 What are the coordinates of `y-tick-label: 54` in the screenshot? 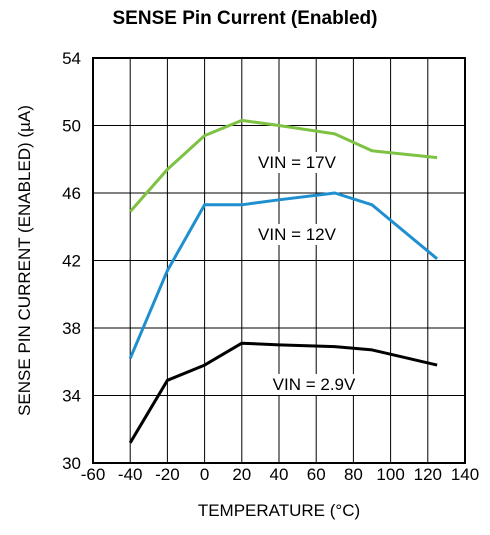 It's located at (71, 58).